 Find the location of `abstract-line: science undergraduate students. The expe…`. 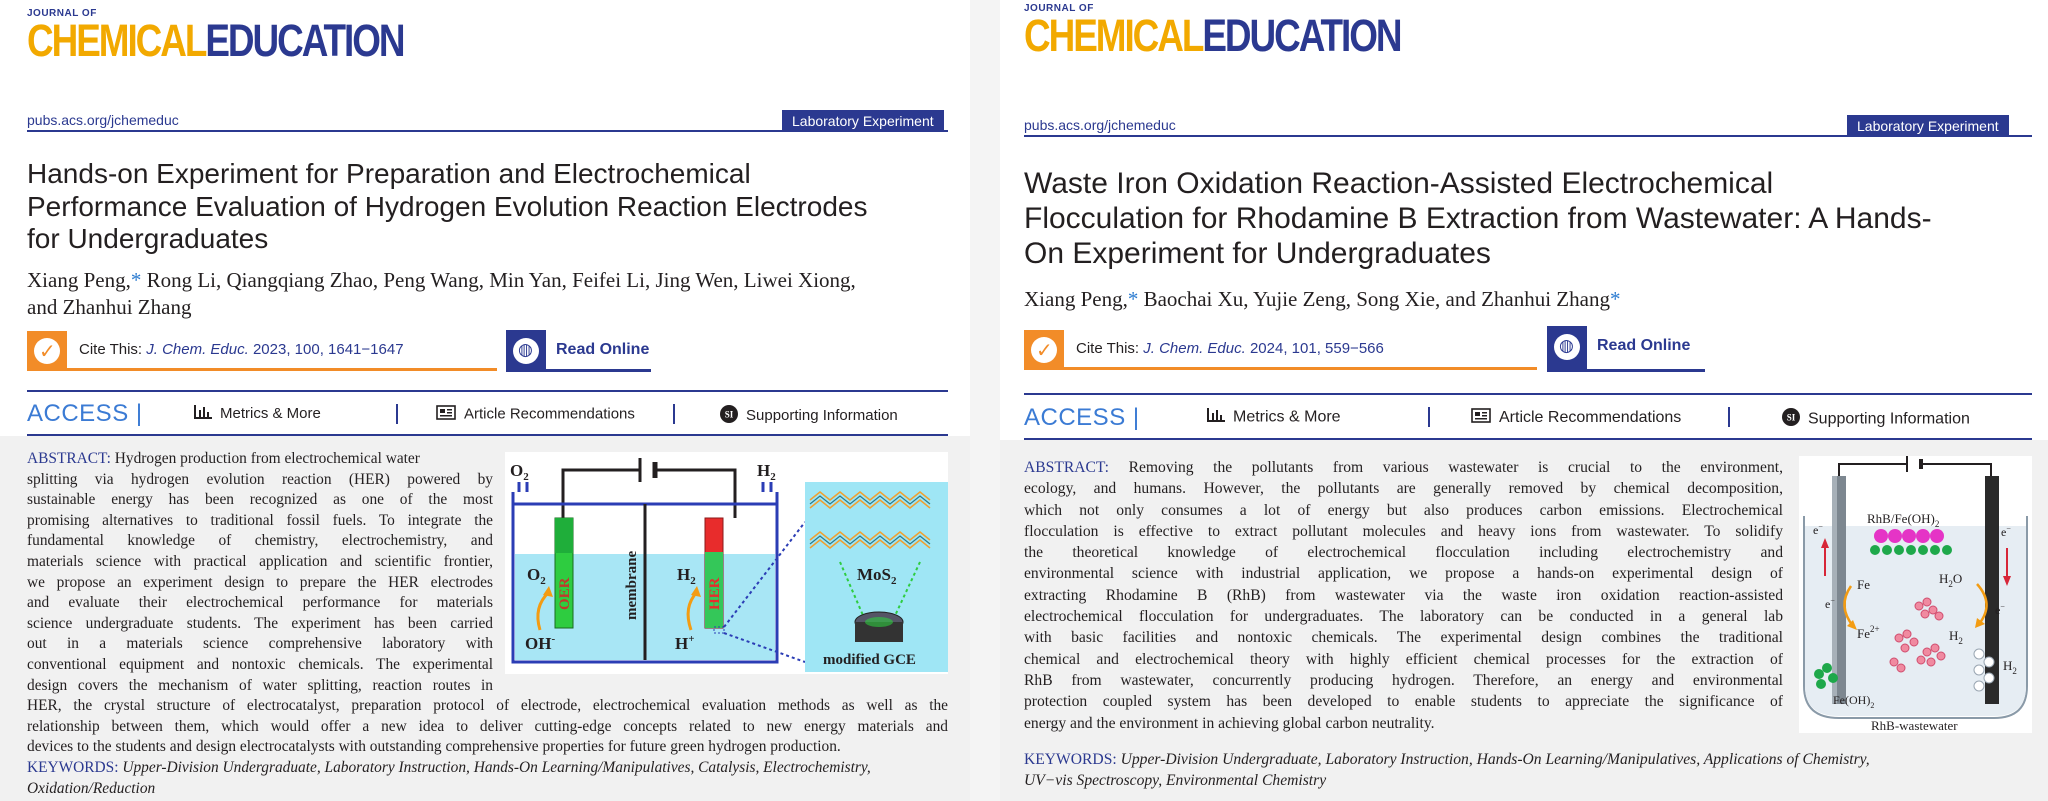

abstract-line: science undergraduate students. The expe… is located at coordinates (260, 623).